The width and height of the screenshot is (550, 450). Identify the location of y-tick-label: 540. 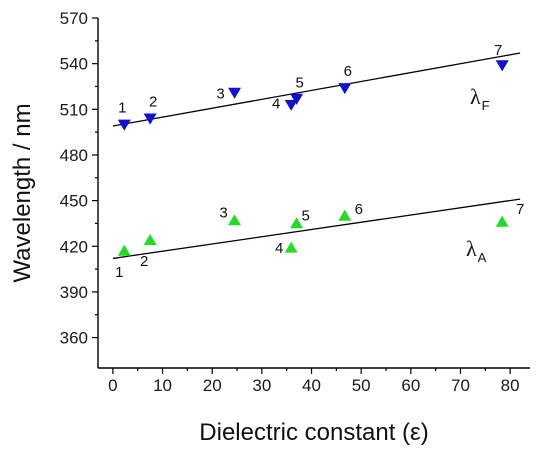
(74, 64).